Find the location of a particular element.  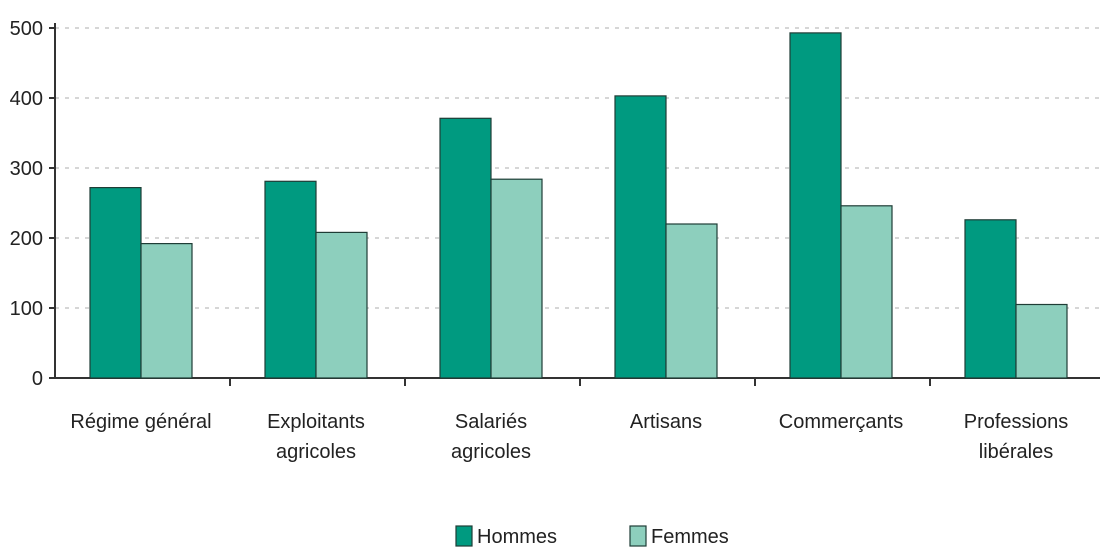

legend-label-hommes: Hommes is located at coordinates (517, 537).